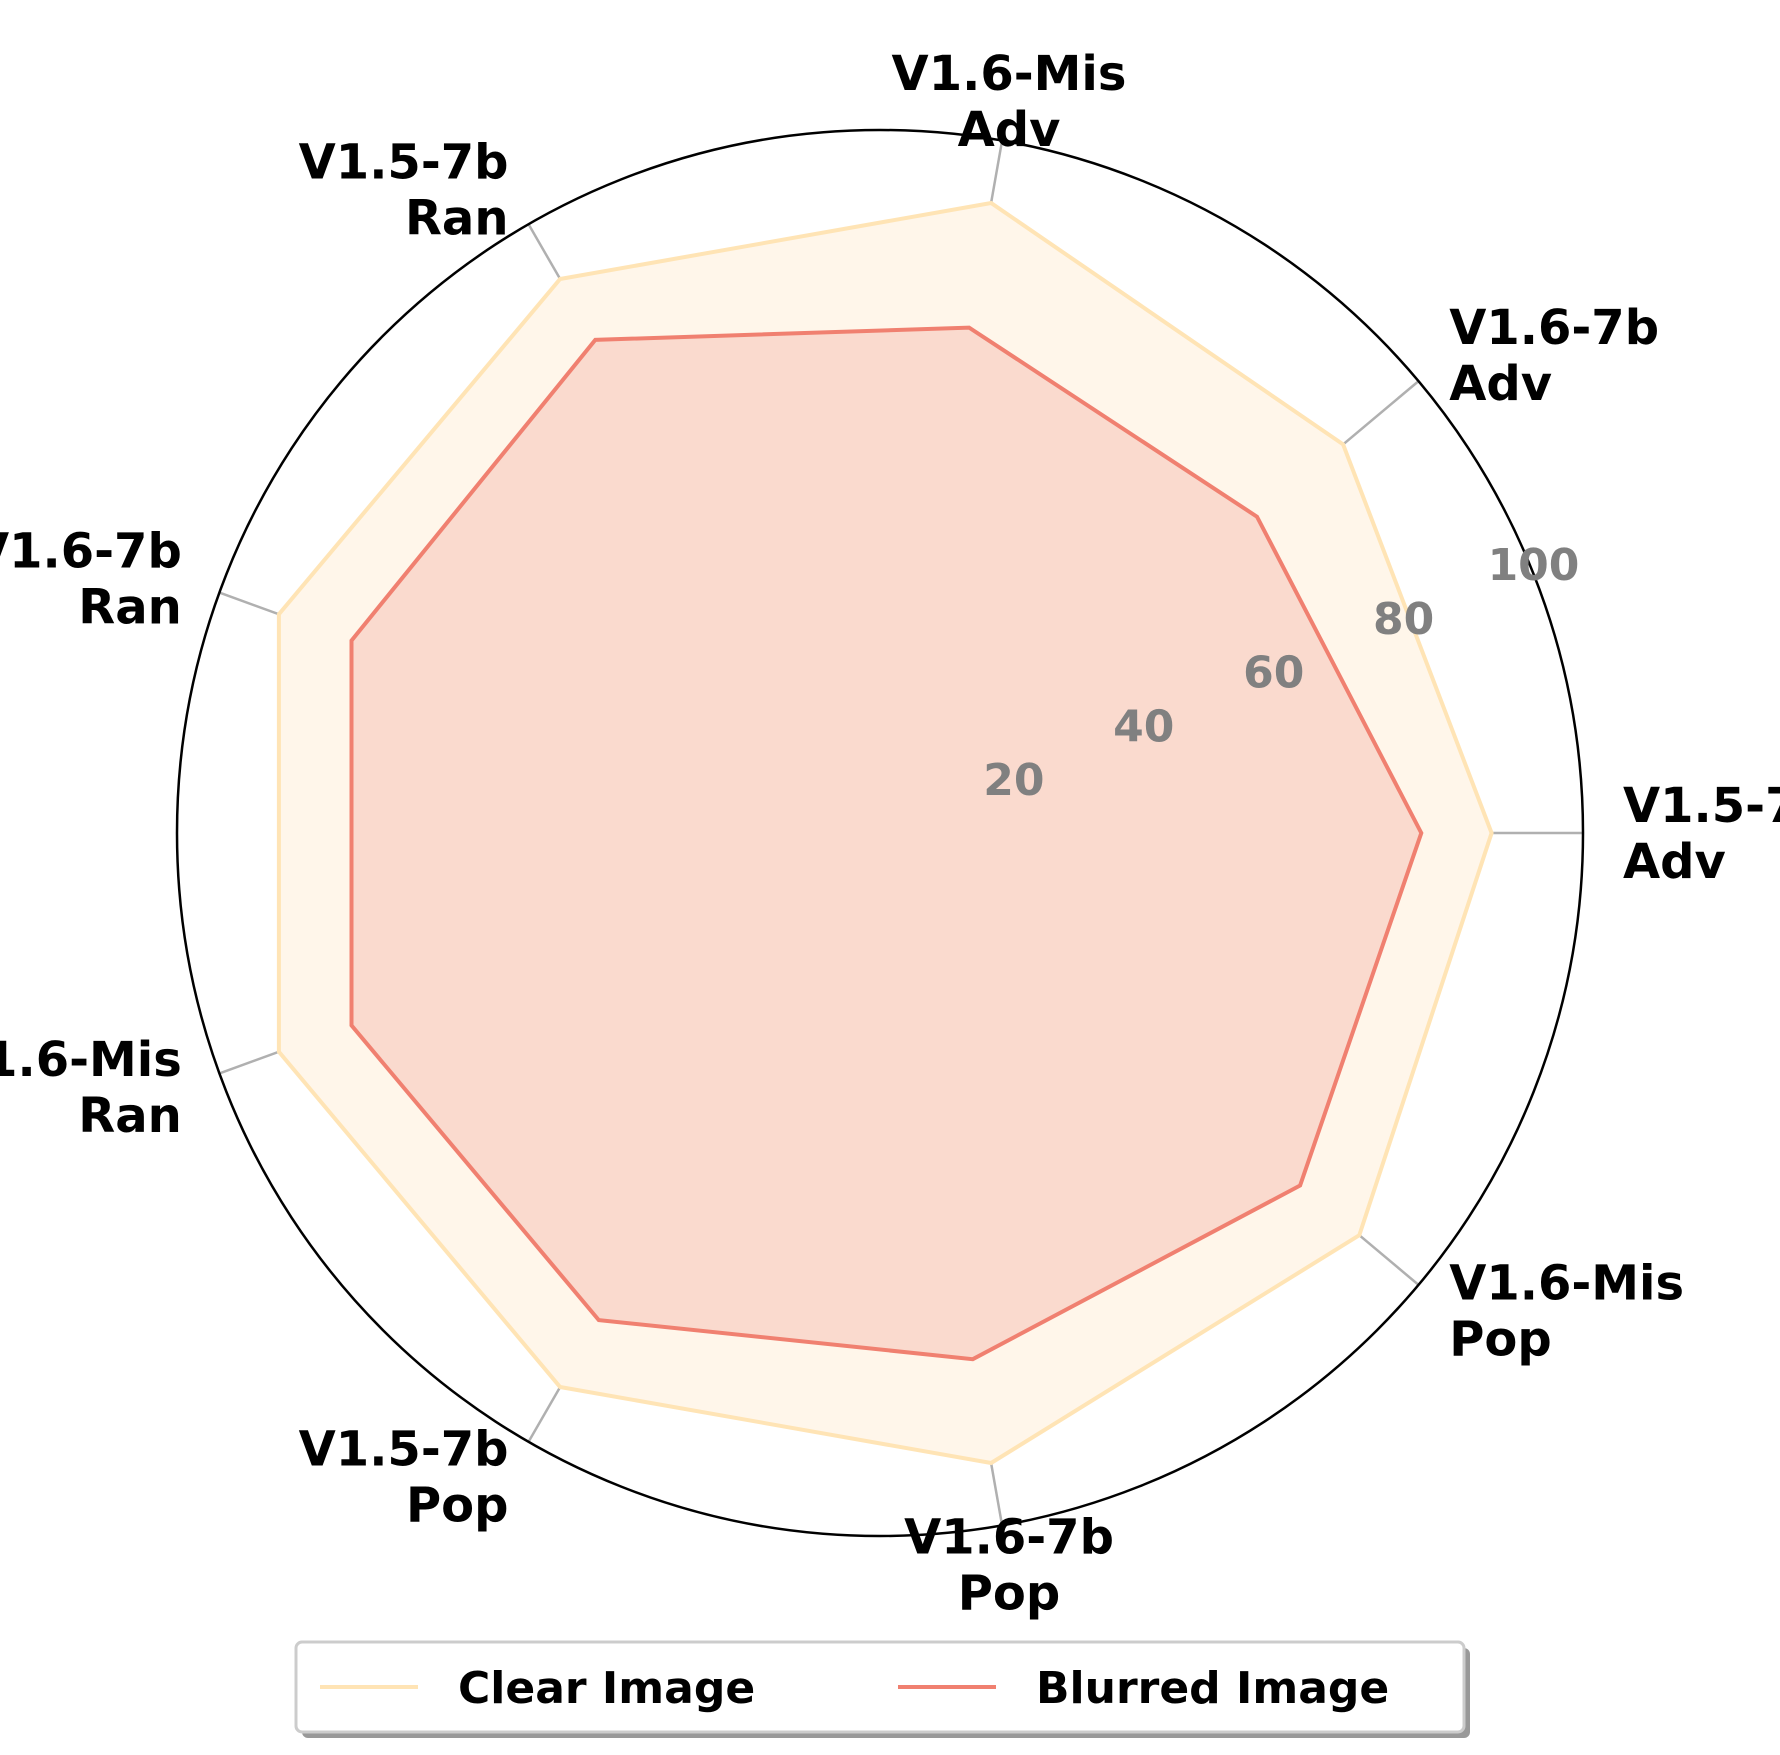  What do you see at coordinates (606, 1688) in the screenshot?
I see `legend-label: Clear Image` at bounding box center [606, 1688].